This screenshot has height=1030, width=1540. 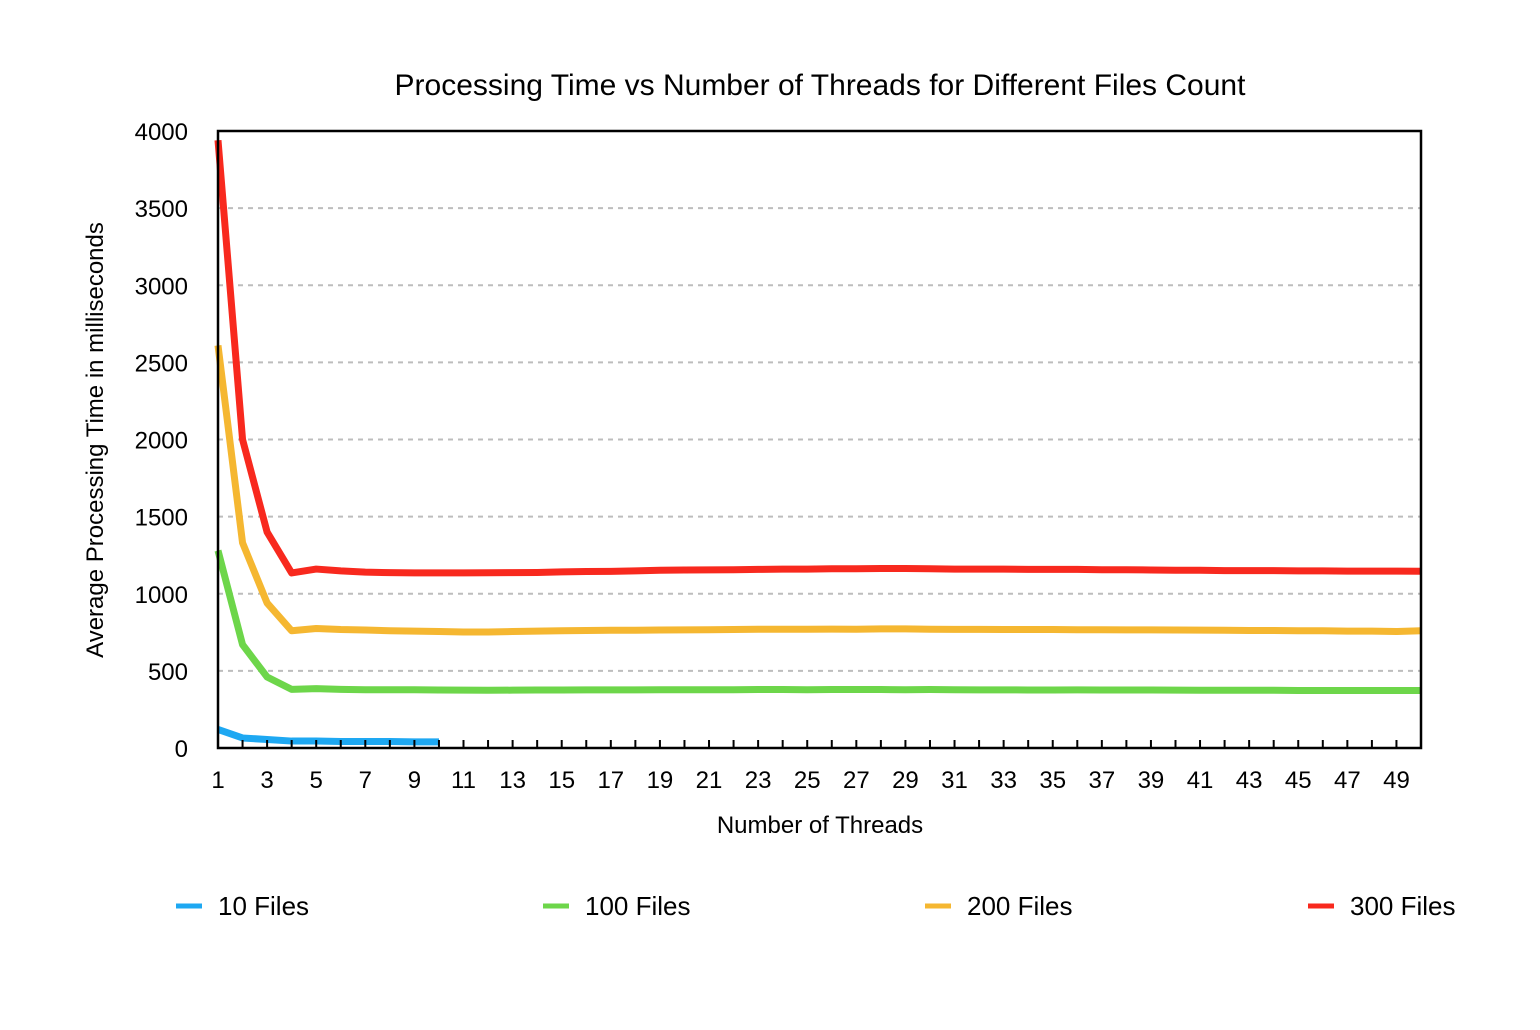 What do you see at coordinates (660, 780) in the screenshot?
I see `x-tick-label: 19` at bounding box center [660, 780].